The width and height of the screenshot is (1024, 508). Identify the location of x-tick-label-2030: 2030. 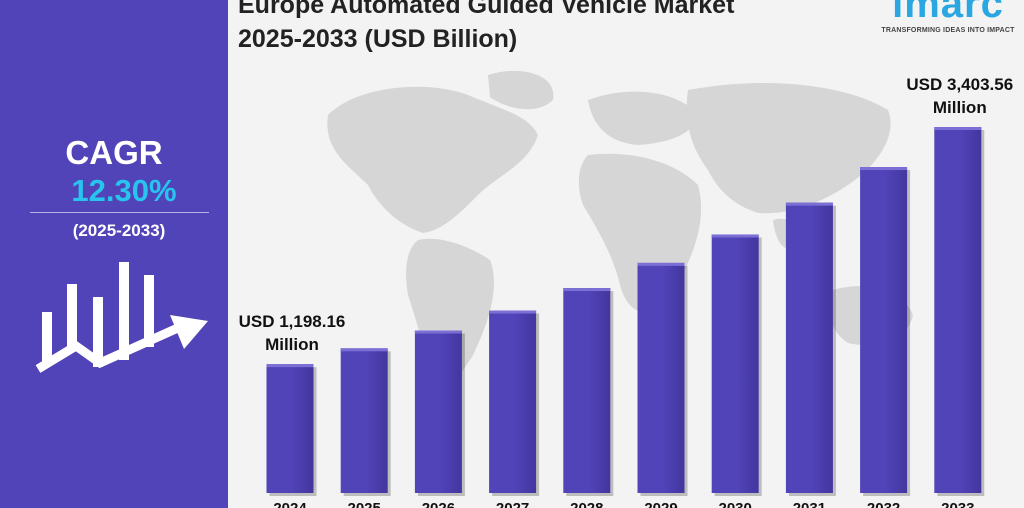
(735, 504).